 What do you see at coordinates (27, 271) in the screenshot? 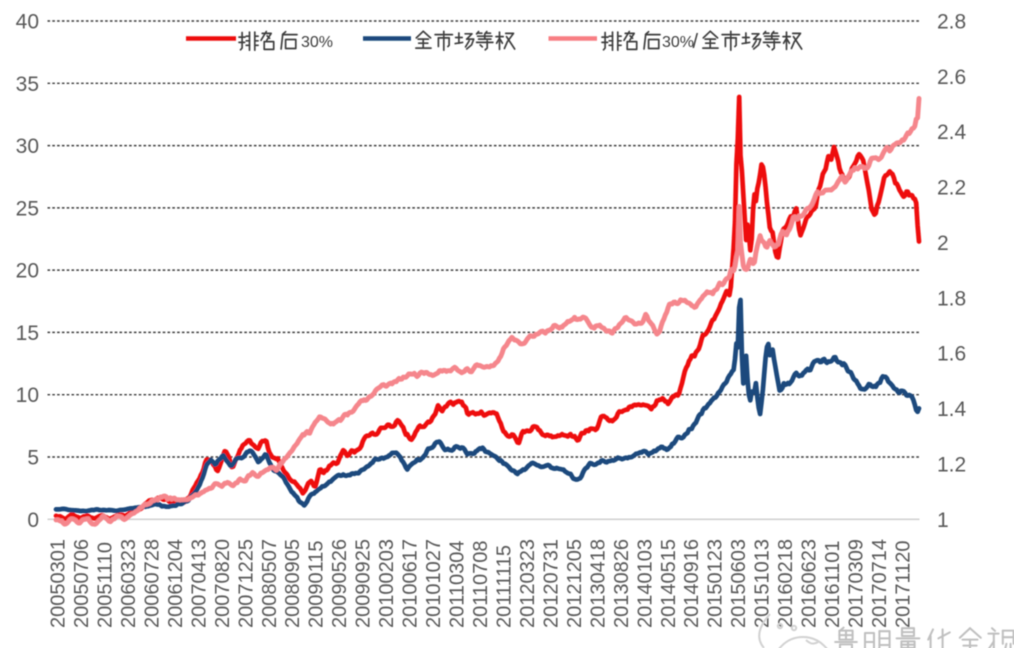
I see `svg-text: 20` at bounding box center [27, 271].